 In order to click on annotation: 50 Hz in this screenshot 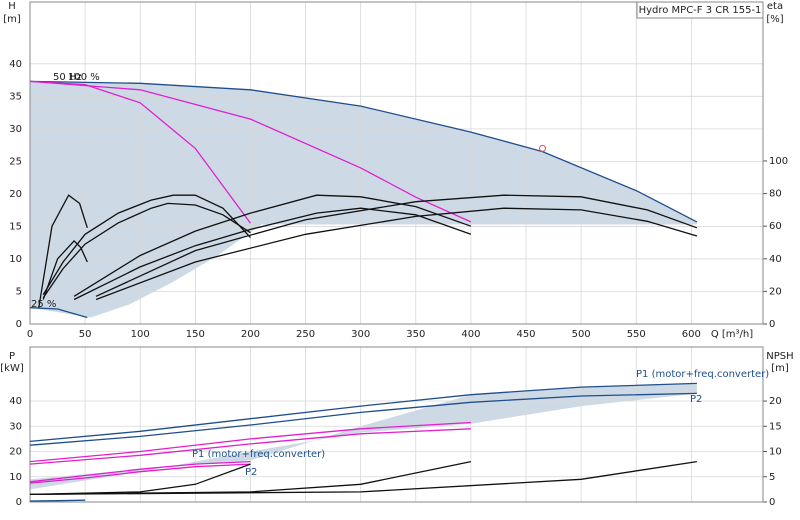, I will do `click(67, 77)`.